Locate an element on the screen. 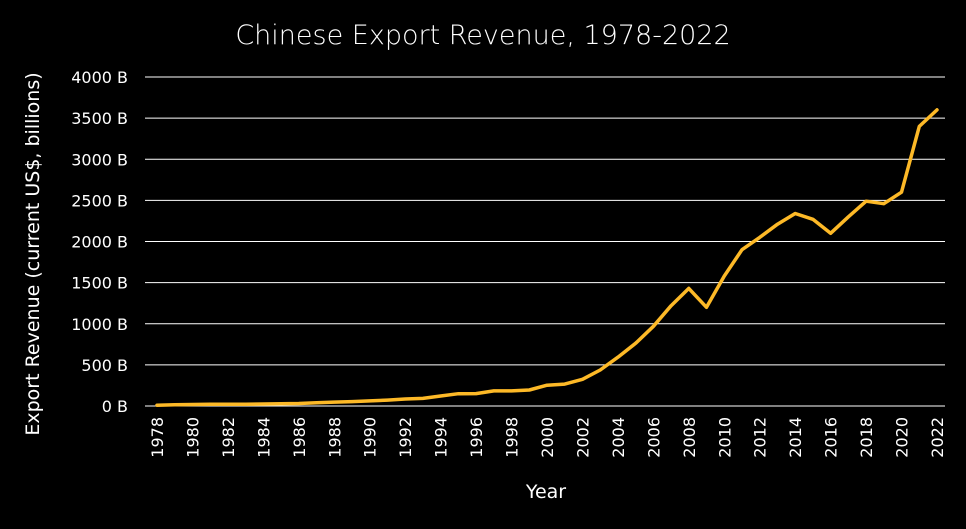  x-tick-label: 1996 is located at coordinates (476, 437).